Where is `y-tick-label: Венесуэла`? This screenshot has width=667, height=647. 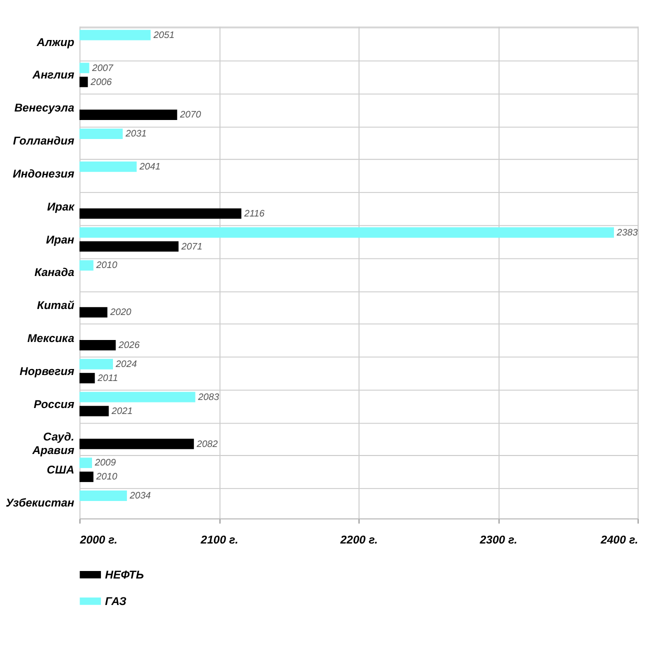
y-tick-label: Венесуэла is located at coordinates (44, 108).